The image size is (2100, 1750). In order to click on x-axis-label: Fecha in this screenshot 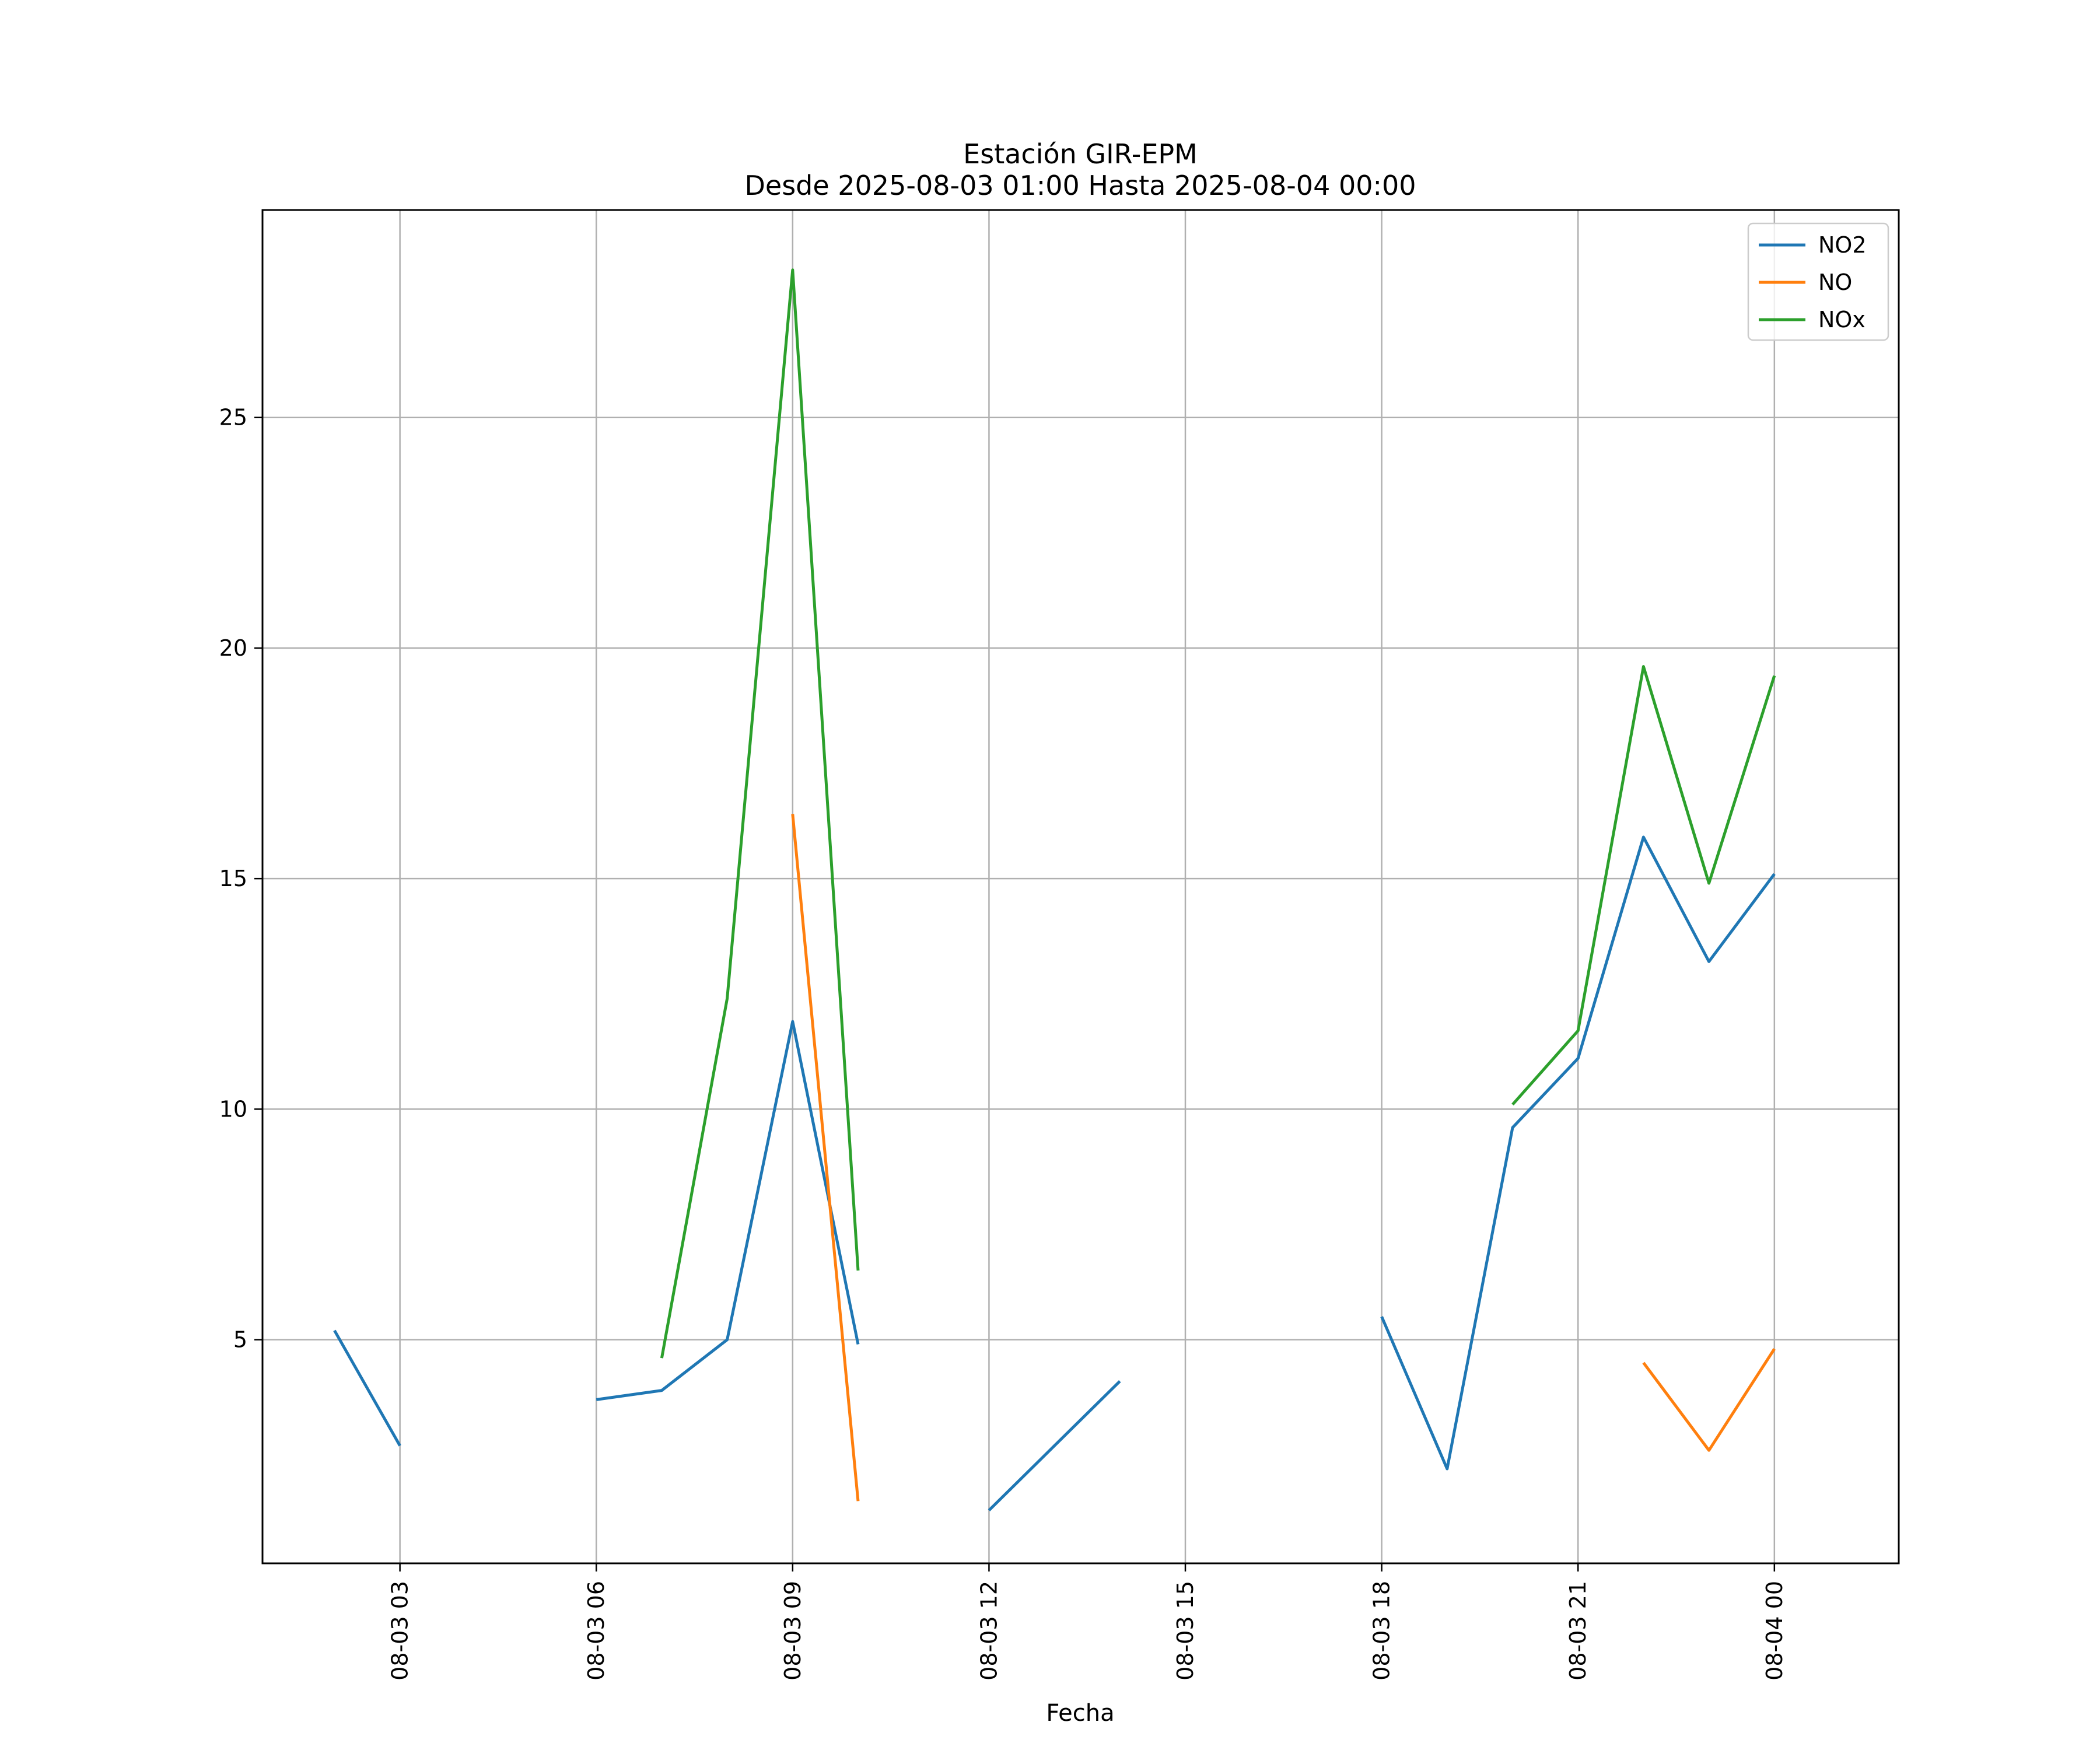, I will do `click(1080, 1713)`.